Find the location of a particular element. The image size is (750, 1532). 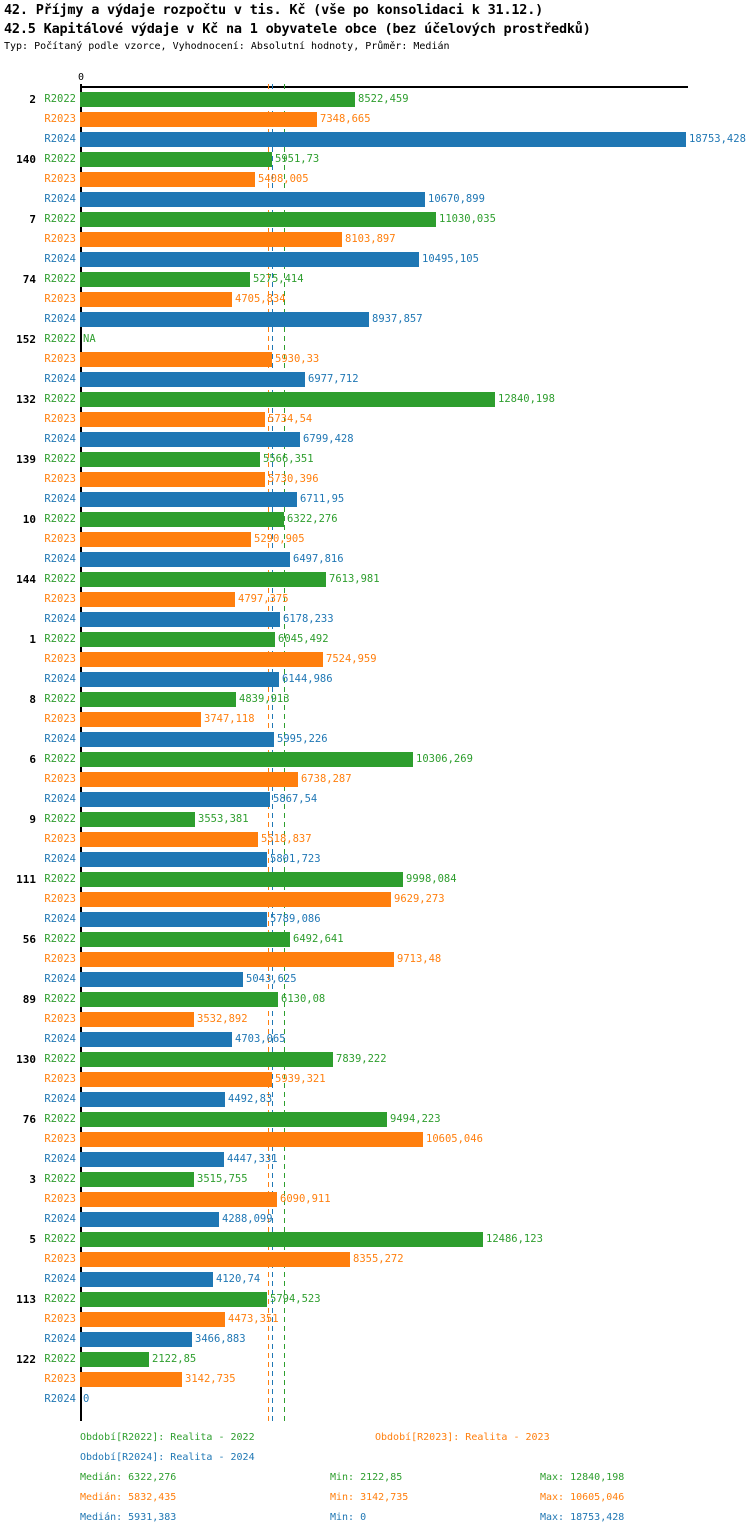

stat-min: Min: 0 is located at coordinates (348, 1517).